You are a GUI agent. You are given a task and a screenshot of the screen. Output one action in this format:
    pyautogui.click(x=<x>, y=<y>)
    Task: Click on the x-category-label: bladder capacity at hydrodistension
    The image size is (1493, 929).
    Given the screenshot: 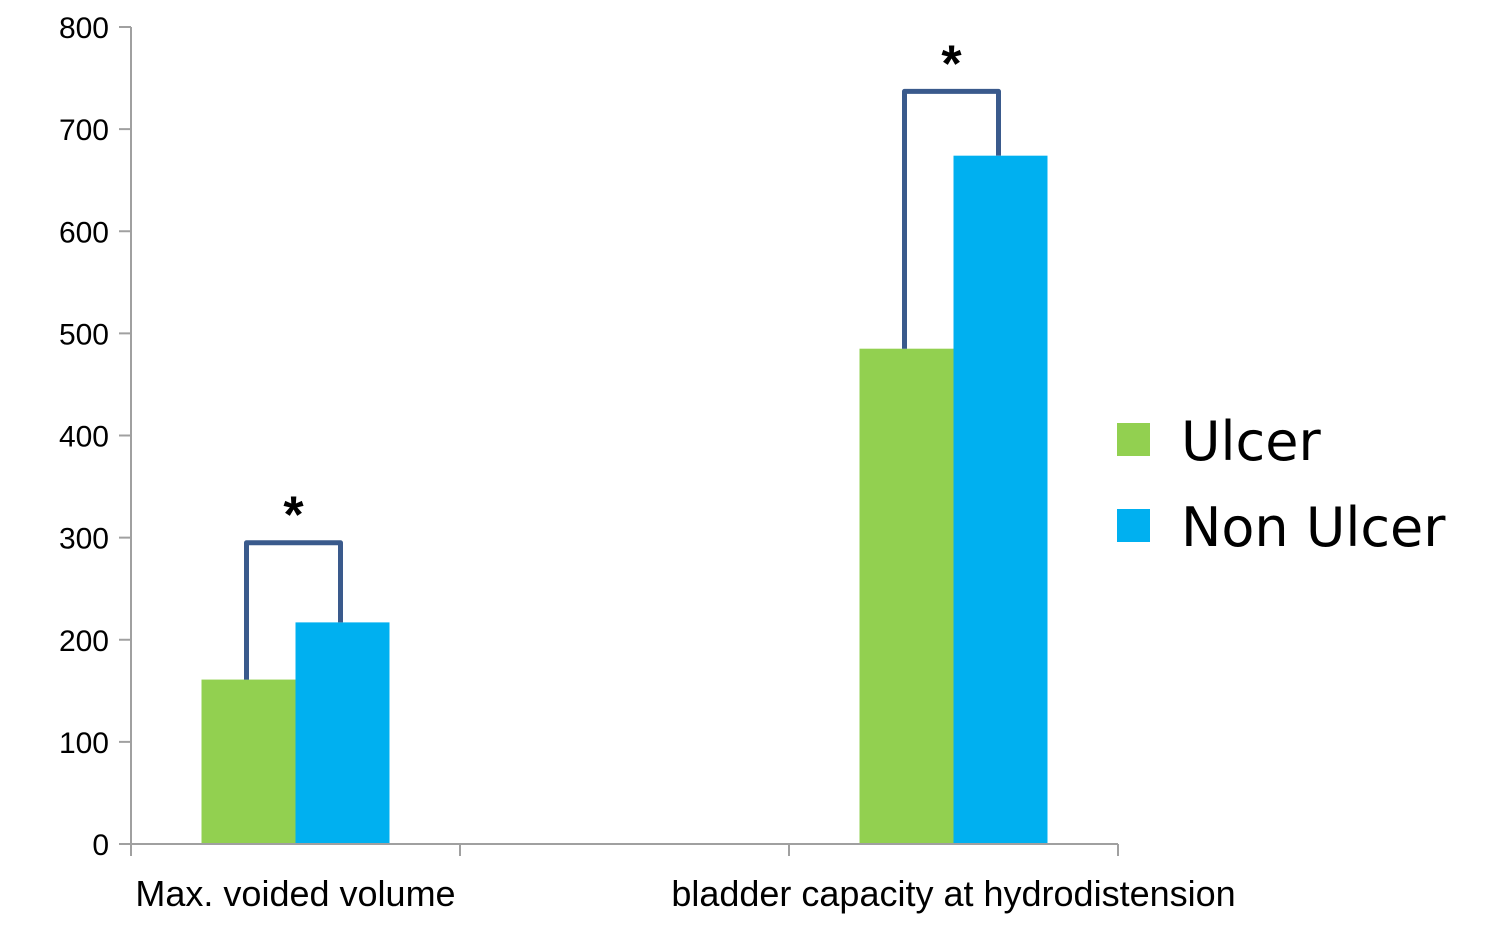 What is the action you would take?
    pyautogui.click(x=953, y=893)
    